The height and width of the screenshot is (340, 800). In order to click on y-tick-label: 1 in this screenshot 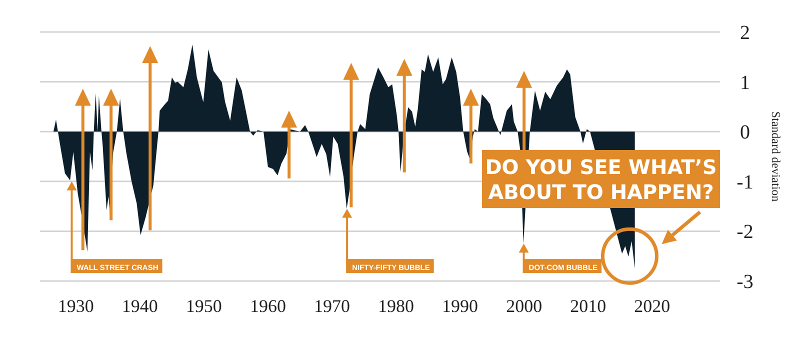, I will do `click(745, 83)`.